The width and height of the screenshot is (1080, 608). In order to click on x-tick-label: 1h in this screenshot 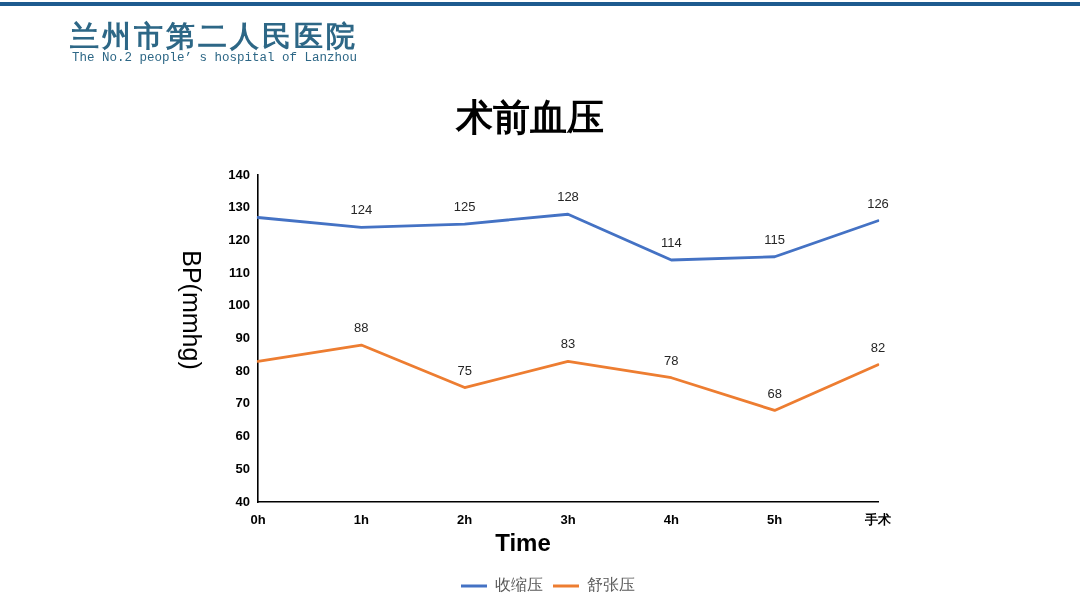, I will do `click(361, 520)`.